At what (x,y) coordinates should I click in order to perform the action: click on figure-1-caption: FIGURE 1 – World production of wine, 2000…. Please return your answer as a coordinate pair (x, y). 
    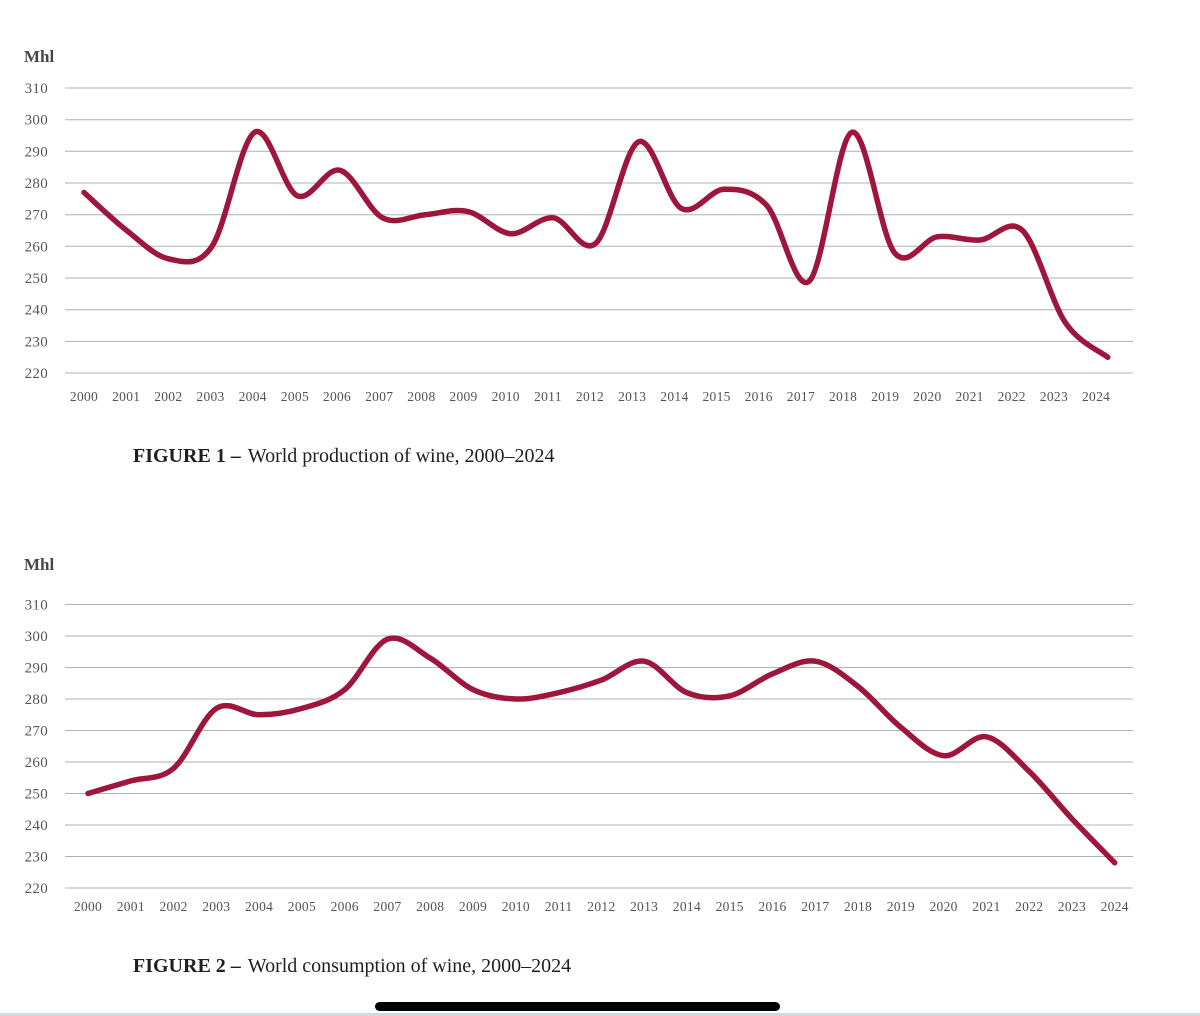
    Looking at the image, I should click on (343, 456).